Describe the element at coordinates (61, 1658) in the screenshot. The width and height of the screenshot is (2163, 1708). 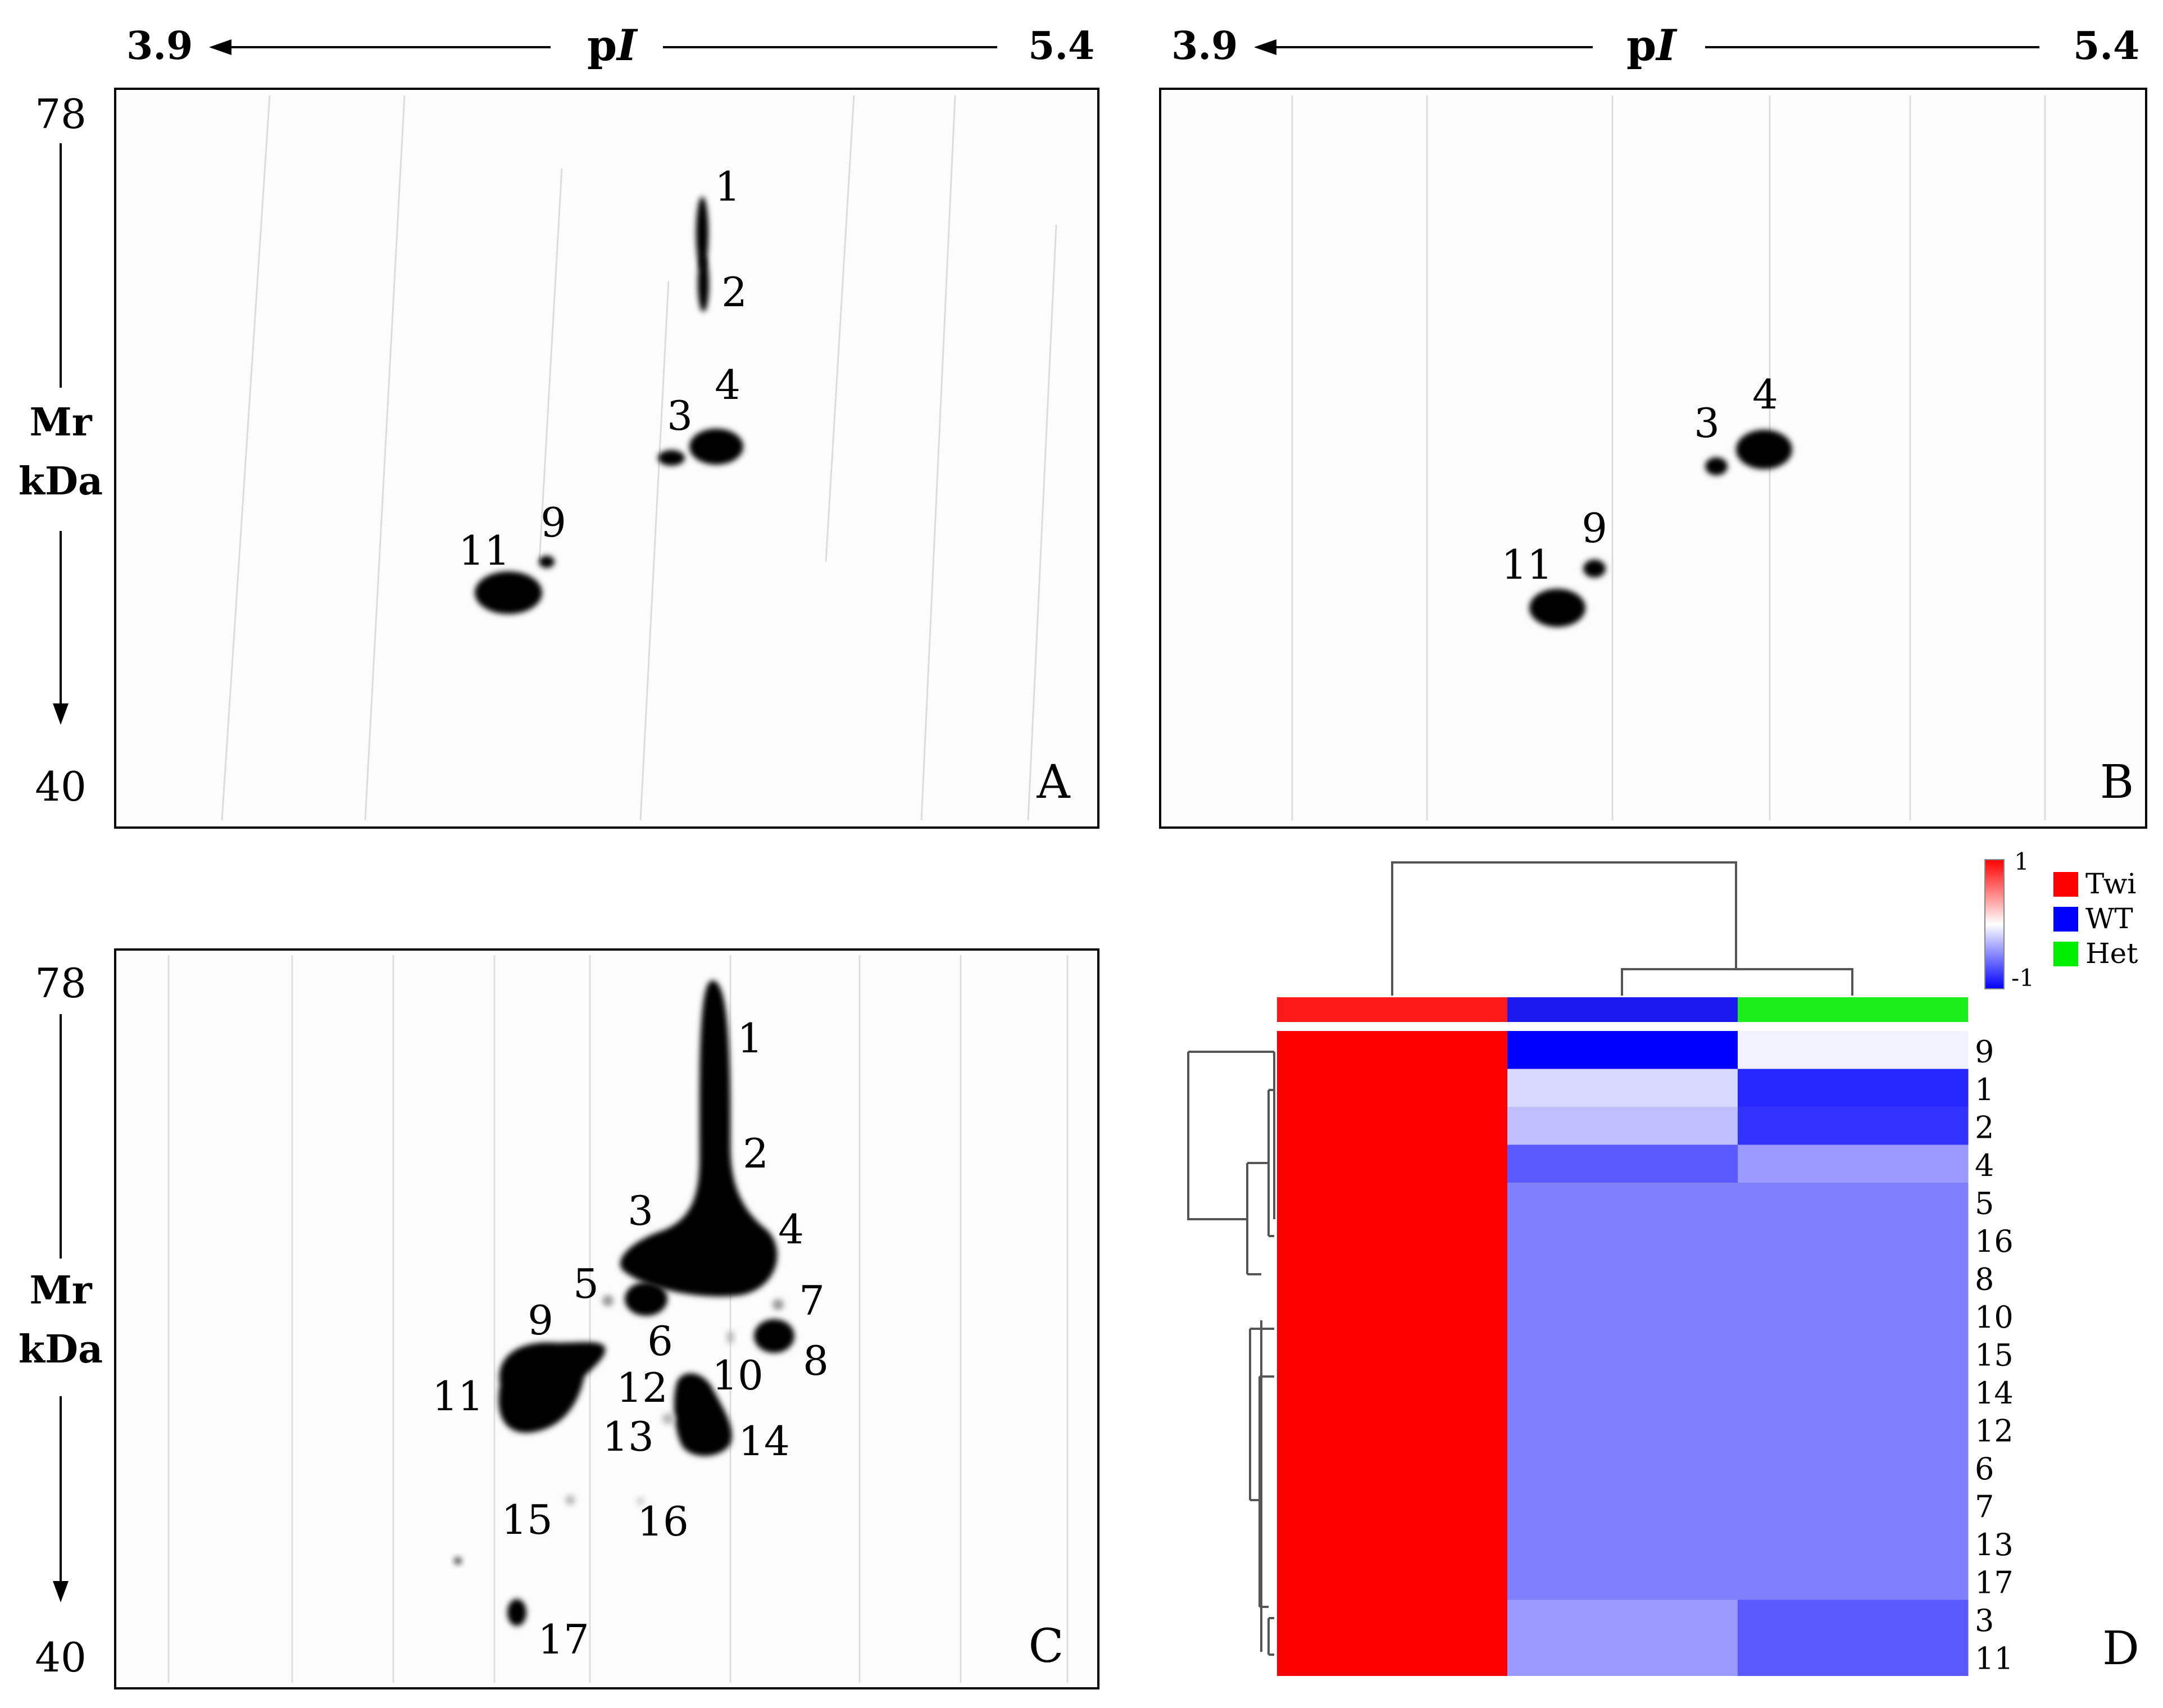
I see `mr-min-label-c: 40` at that location.